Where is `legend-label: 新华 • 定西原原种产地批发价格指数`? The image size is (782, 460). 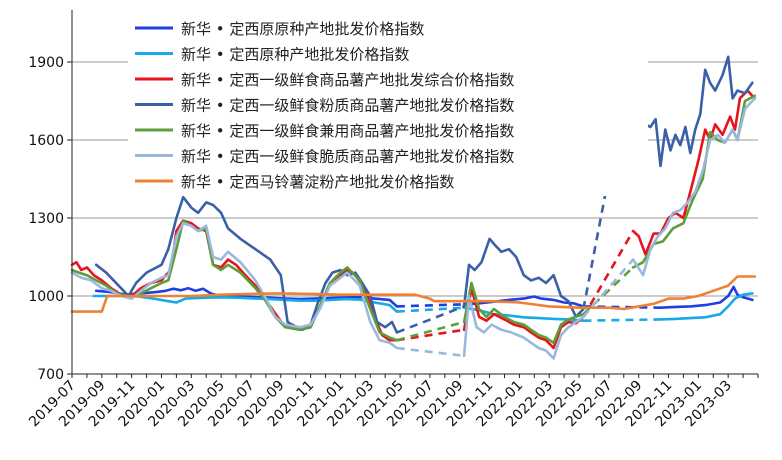
legend-label: 新华 • 定西原原种产地批发价格指数 is located at coordinates (302, 29).